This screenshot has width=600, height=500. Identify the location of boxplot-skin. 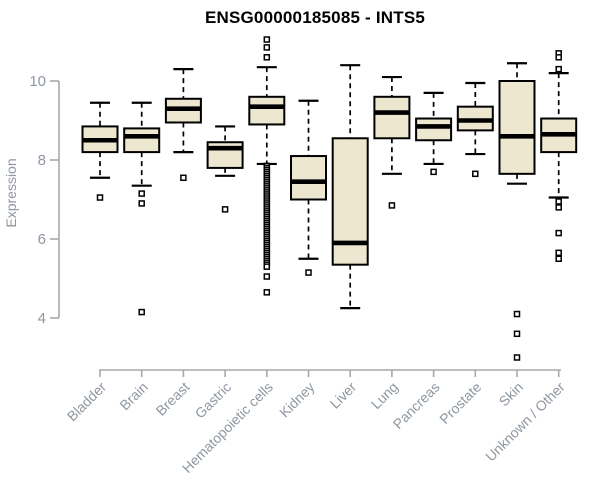
(517, 211).